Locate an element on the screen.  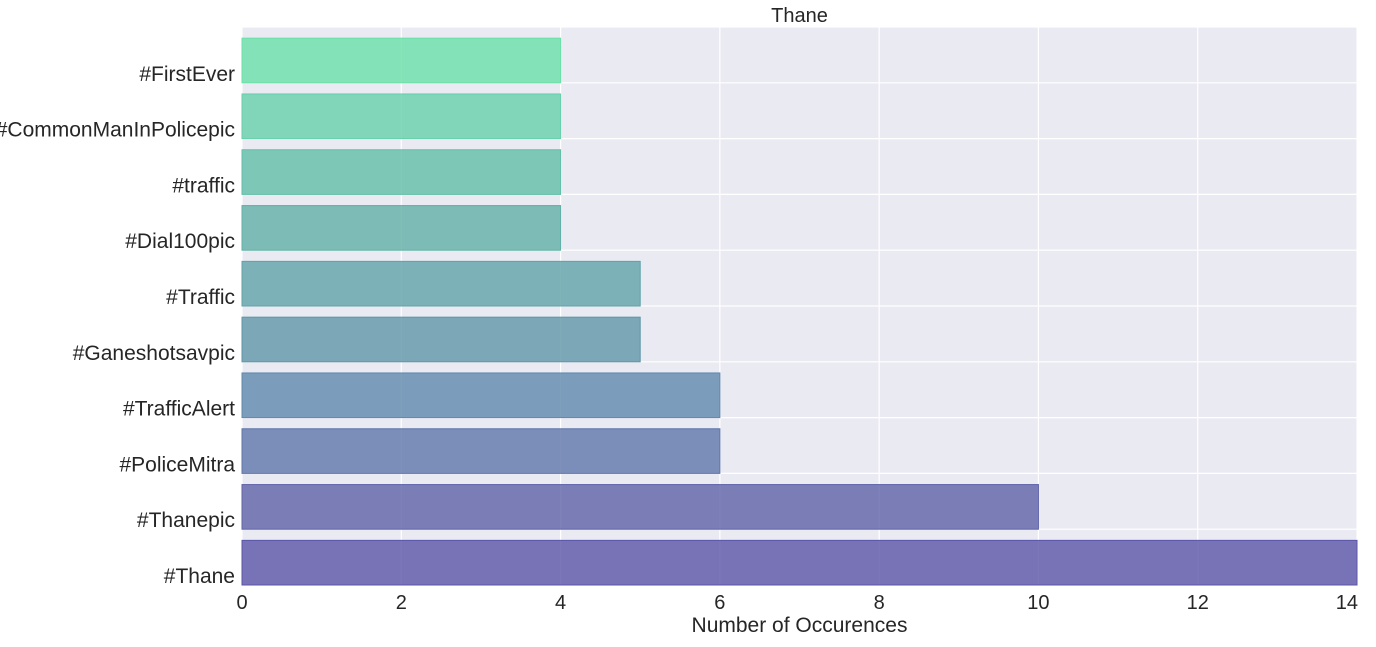
x-tick-label: 14 is located at coordinates (1347, 603).